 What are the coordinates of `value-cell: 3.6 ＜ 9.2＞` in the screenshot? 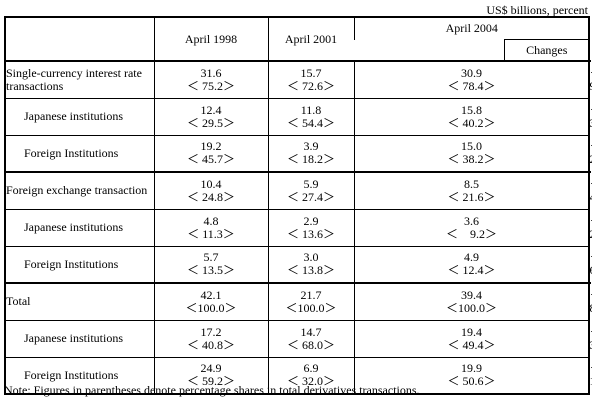 It's located at (471, 227).